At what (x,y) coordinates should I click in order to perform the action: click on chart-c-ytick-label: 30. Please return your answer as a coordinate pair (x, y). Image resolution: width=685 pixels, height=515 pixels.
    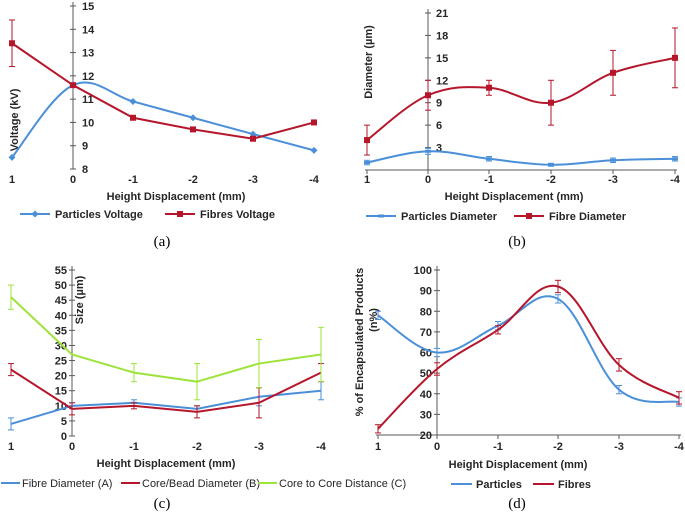
    Looking at the image, I should click on (61, 346).